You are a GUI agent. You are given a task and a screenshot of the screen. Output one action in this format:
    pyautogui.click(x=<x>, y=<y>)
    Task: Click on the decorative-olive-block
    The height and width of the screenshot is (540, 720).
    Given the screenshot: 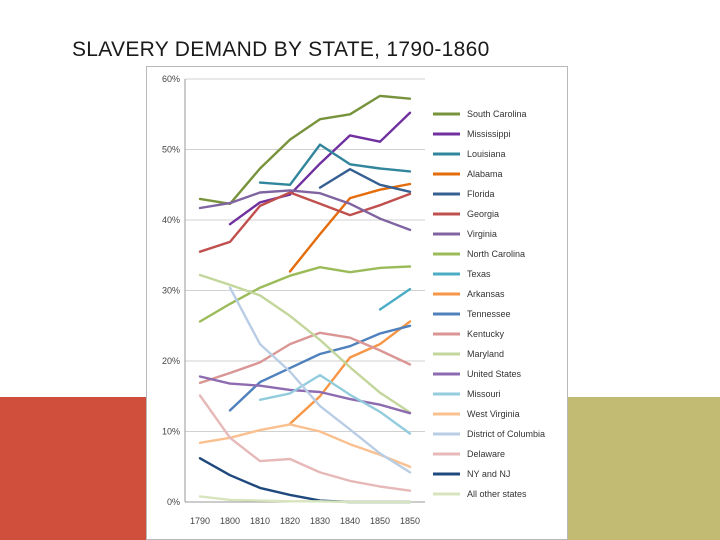 What is the action you would take?
    pyautogui.click(x=644, y=468)
    